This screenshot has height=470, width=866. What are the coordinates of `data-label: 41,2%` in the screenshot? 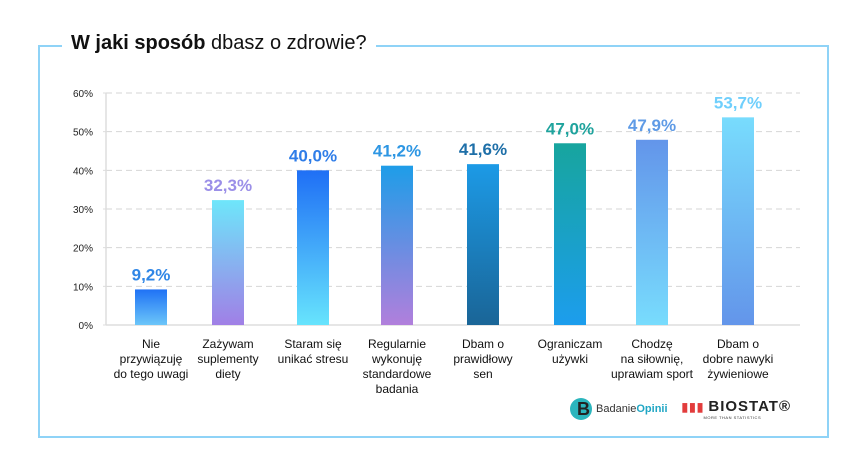 It's located at (397, 151).